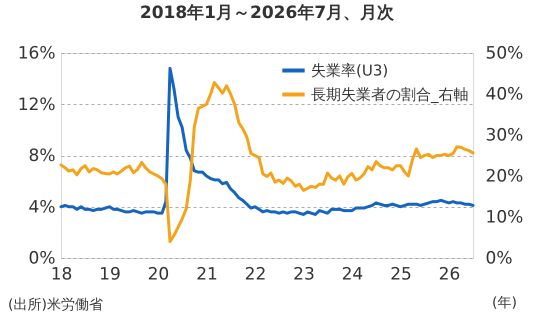  I want to click on y-tick-label: 12%, so click(37, 104).